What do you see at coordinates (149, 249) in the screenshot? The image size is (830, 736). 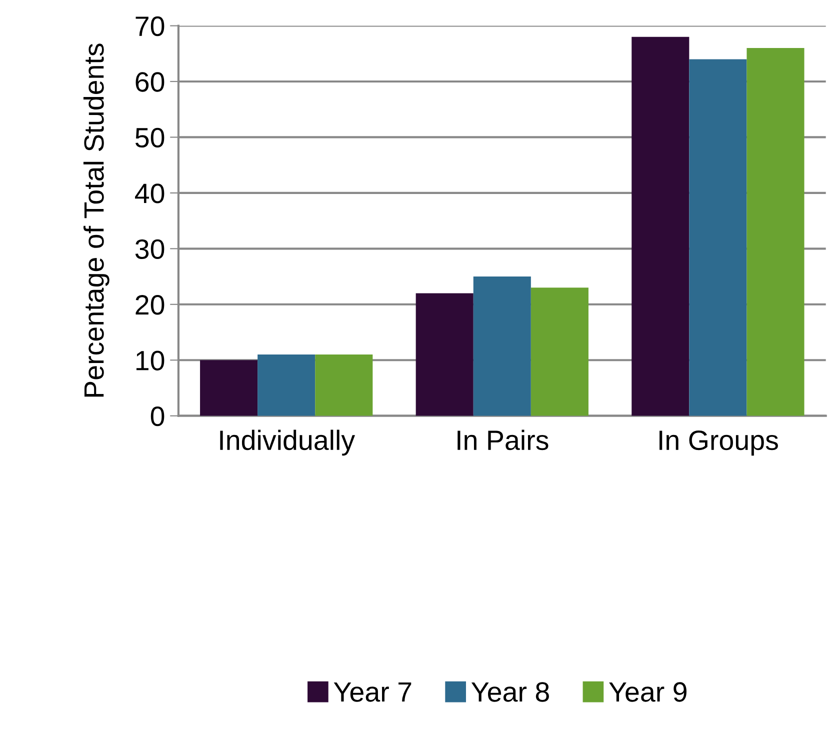 I see `y-tick-label: 30` at bounding box center [149, 249].